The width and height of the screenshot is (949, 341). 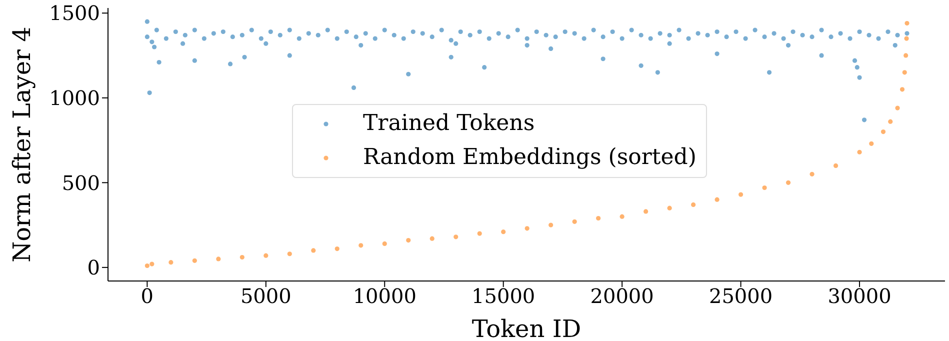 I want to click on legend-label: Random Embeddings (sorted), so click(x=529, y=158).